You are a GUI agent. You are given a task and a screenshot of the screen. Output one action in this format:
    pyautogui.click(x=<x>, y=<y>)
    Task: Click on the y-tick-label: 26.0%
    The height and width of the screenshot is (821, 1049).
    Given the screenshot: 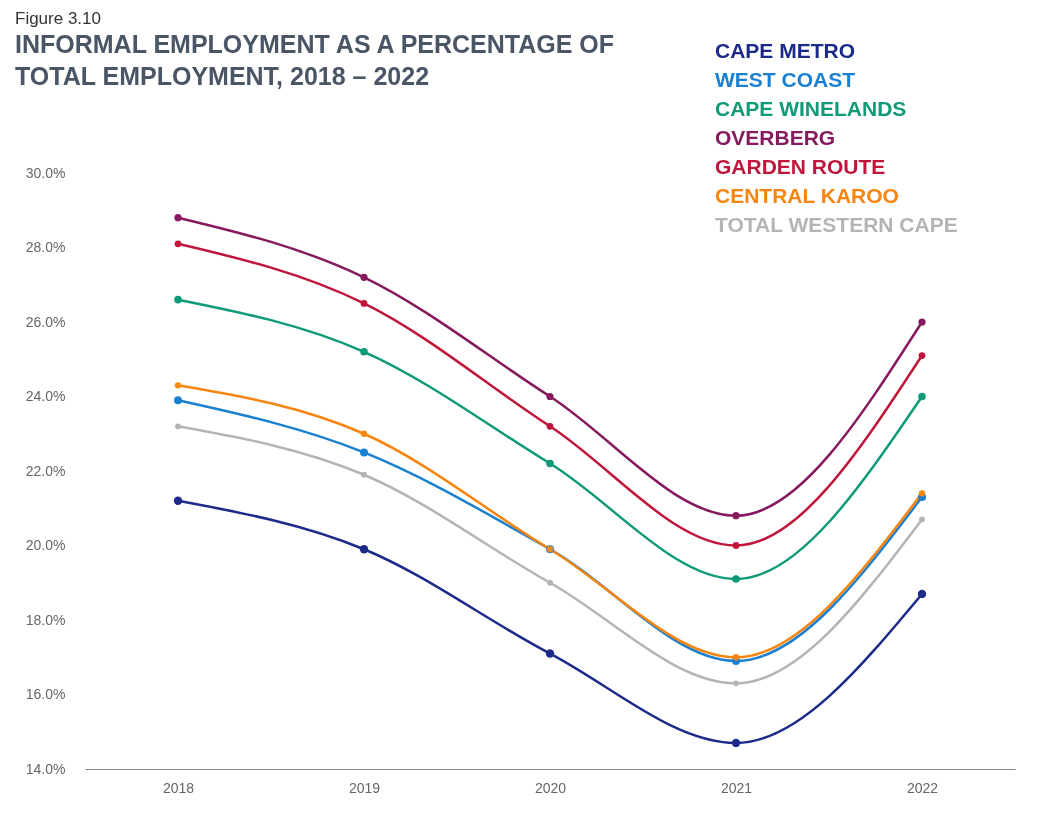 What is the action you would take?
    pyautogui.click(x=45, y=321)
    